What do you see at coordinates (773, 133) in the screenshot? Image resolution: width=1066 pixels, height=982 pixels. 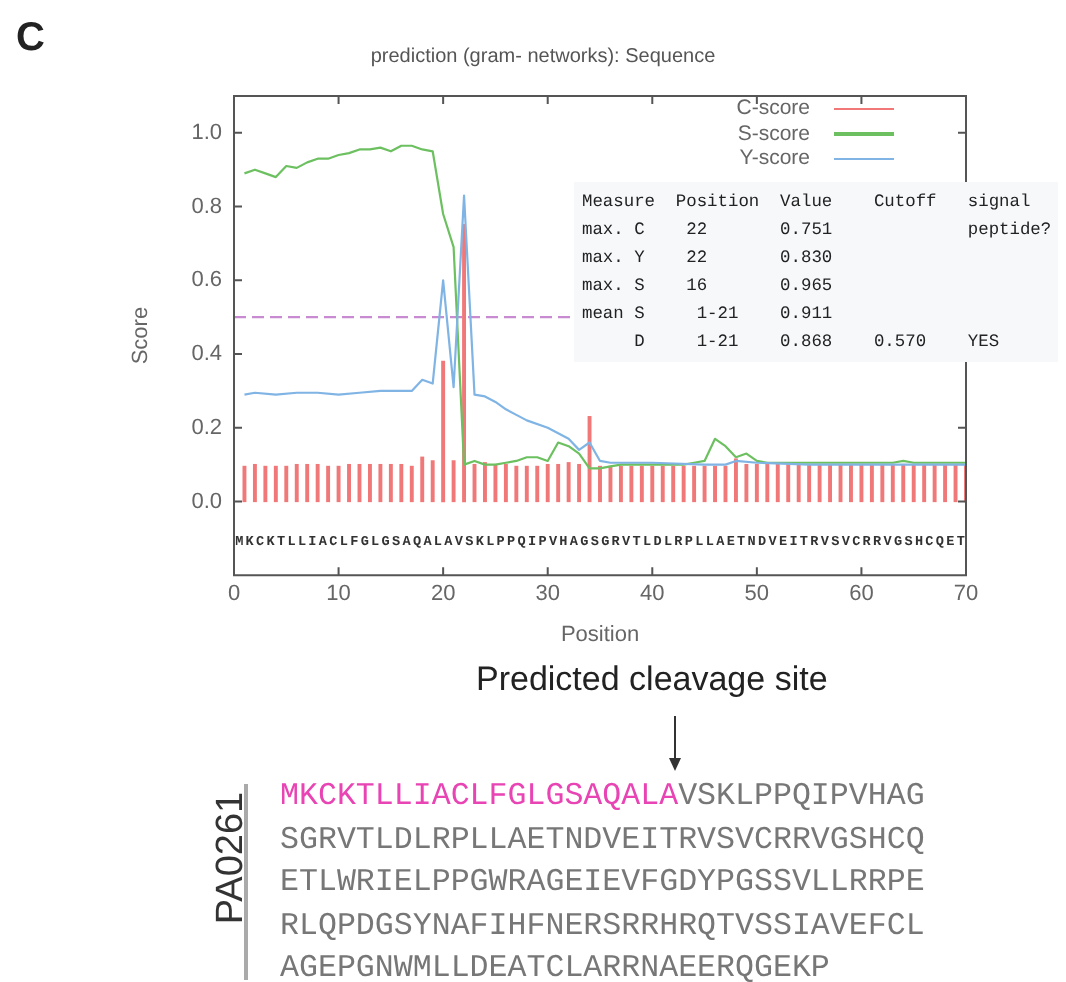 I see `legend-label: S-score` at bounding box center [773, 133].